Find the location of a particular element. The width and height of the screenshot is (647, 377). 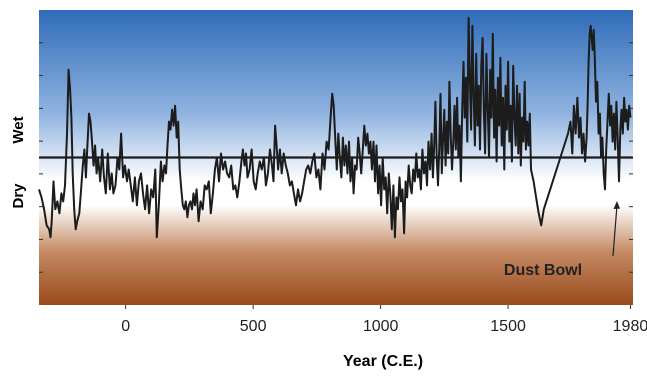

label-dry: Dry is located at coordinates (18, 196).